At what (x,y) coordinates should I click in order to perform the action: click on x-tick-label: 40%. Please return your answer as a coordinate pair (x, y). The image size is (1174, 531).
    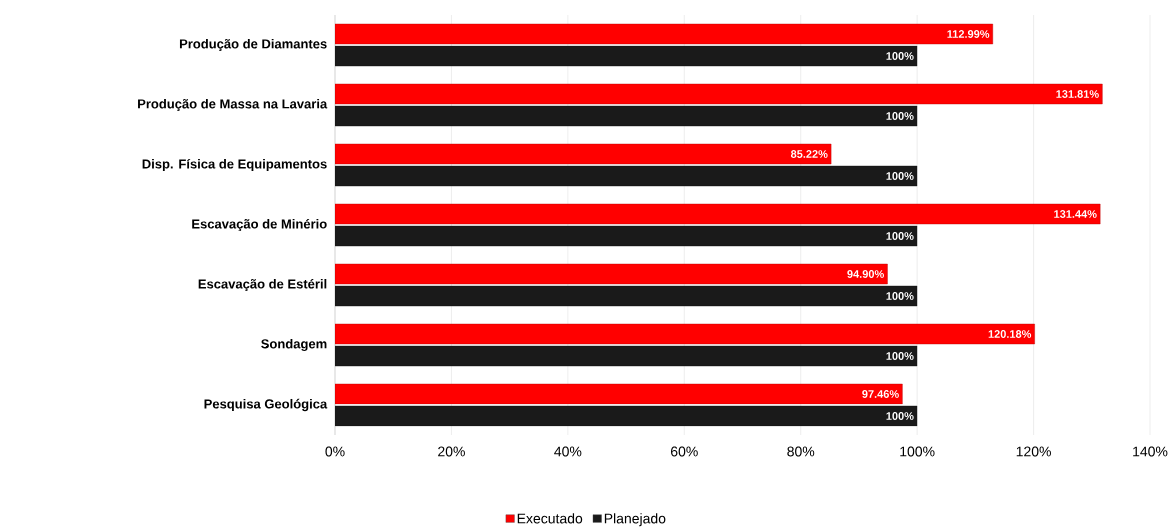
    Looking at the image, I should click on (568, 451).